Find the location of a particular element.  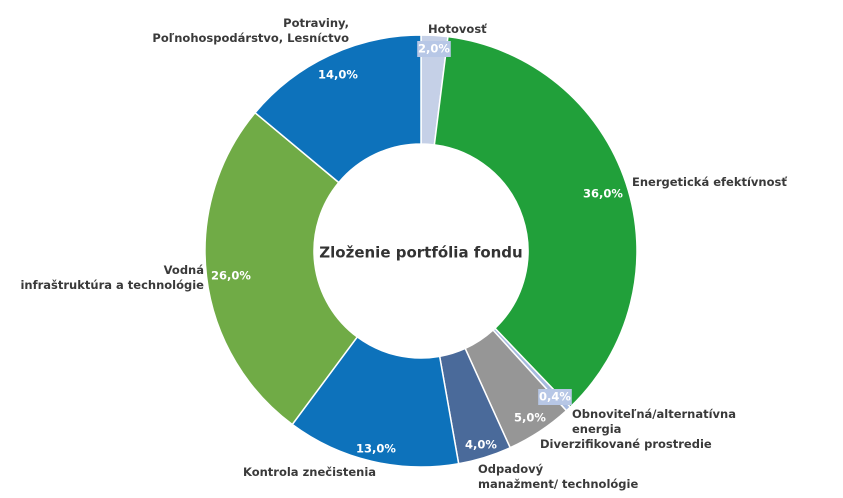

category-label-line: Obnoviteľná/alternatívna is located at coordinates (654, 414).